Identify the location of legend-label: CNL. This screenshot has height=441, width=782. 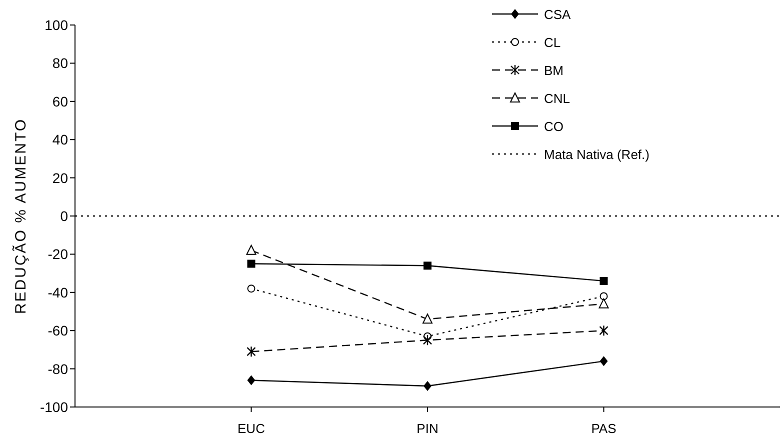
(557, 98).